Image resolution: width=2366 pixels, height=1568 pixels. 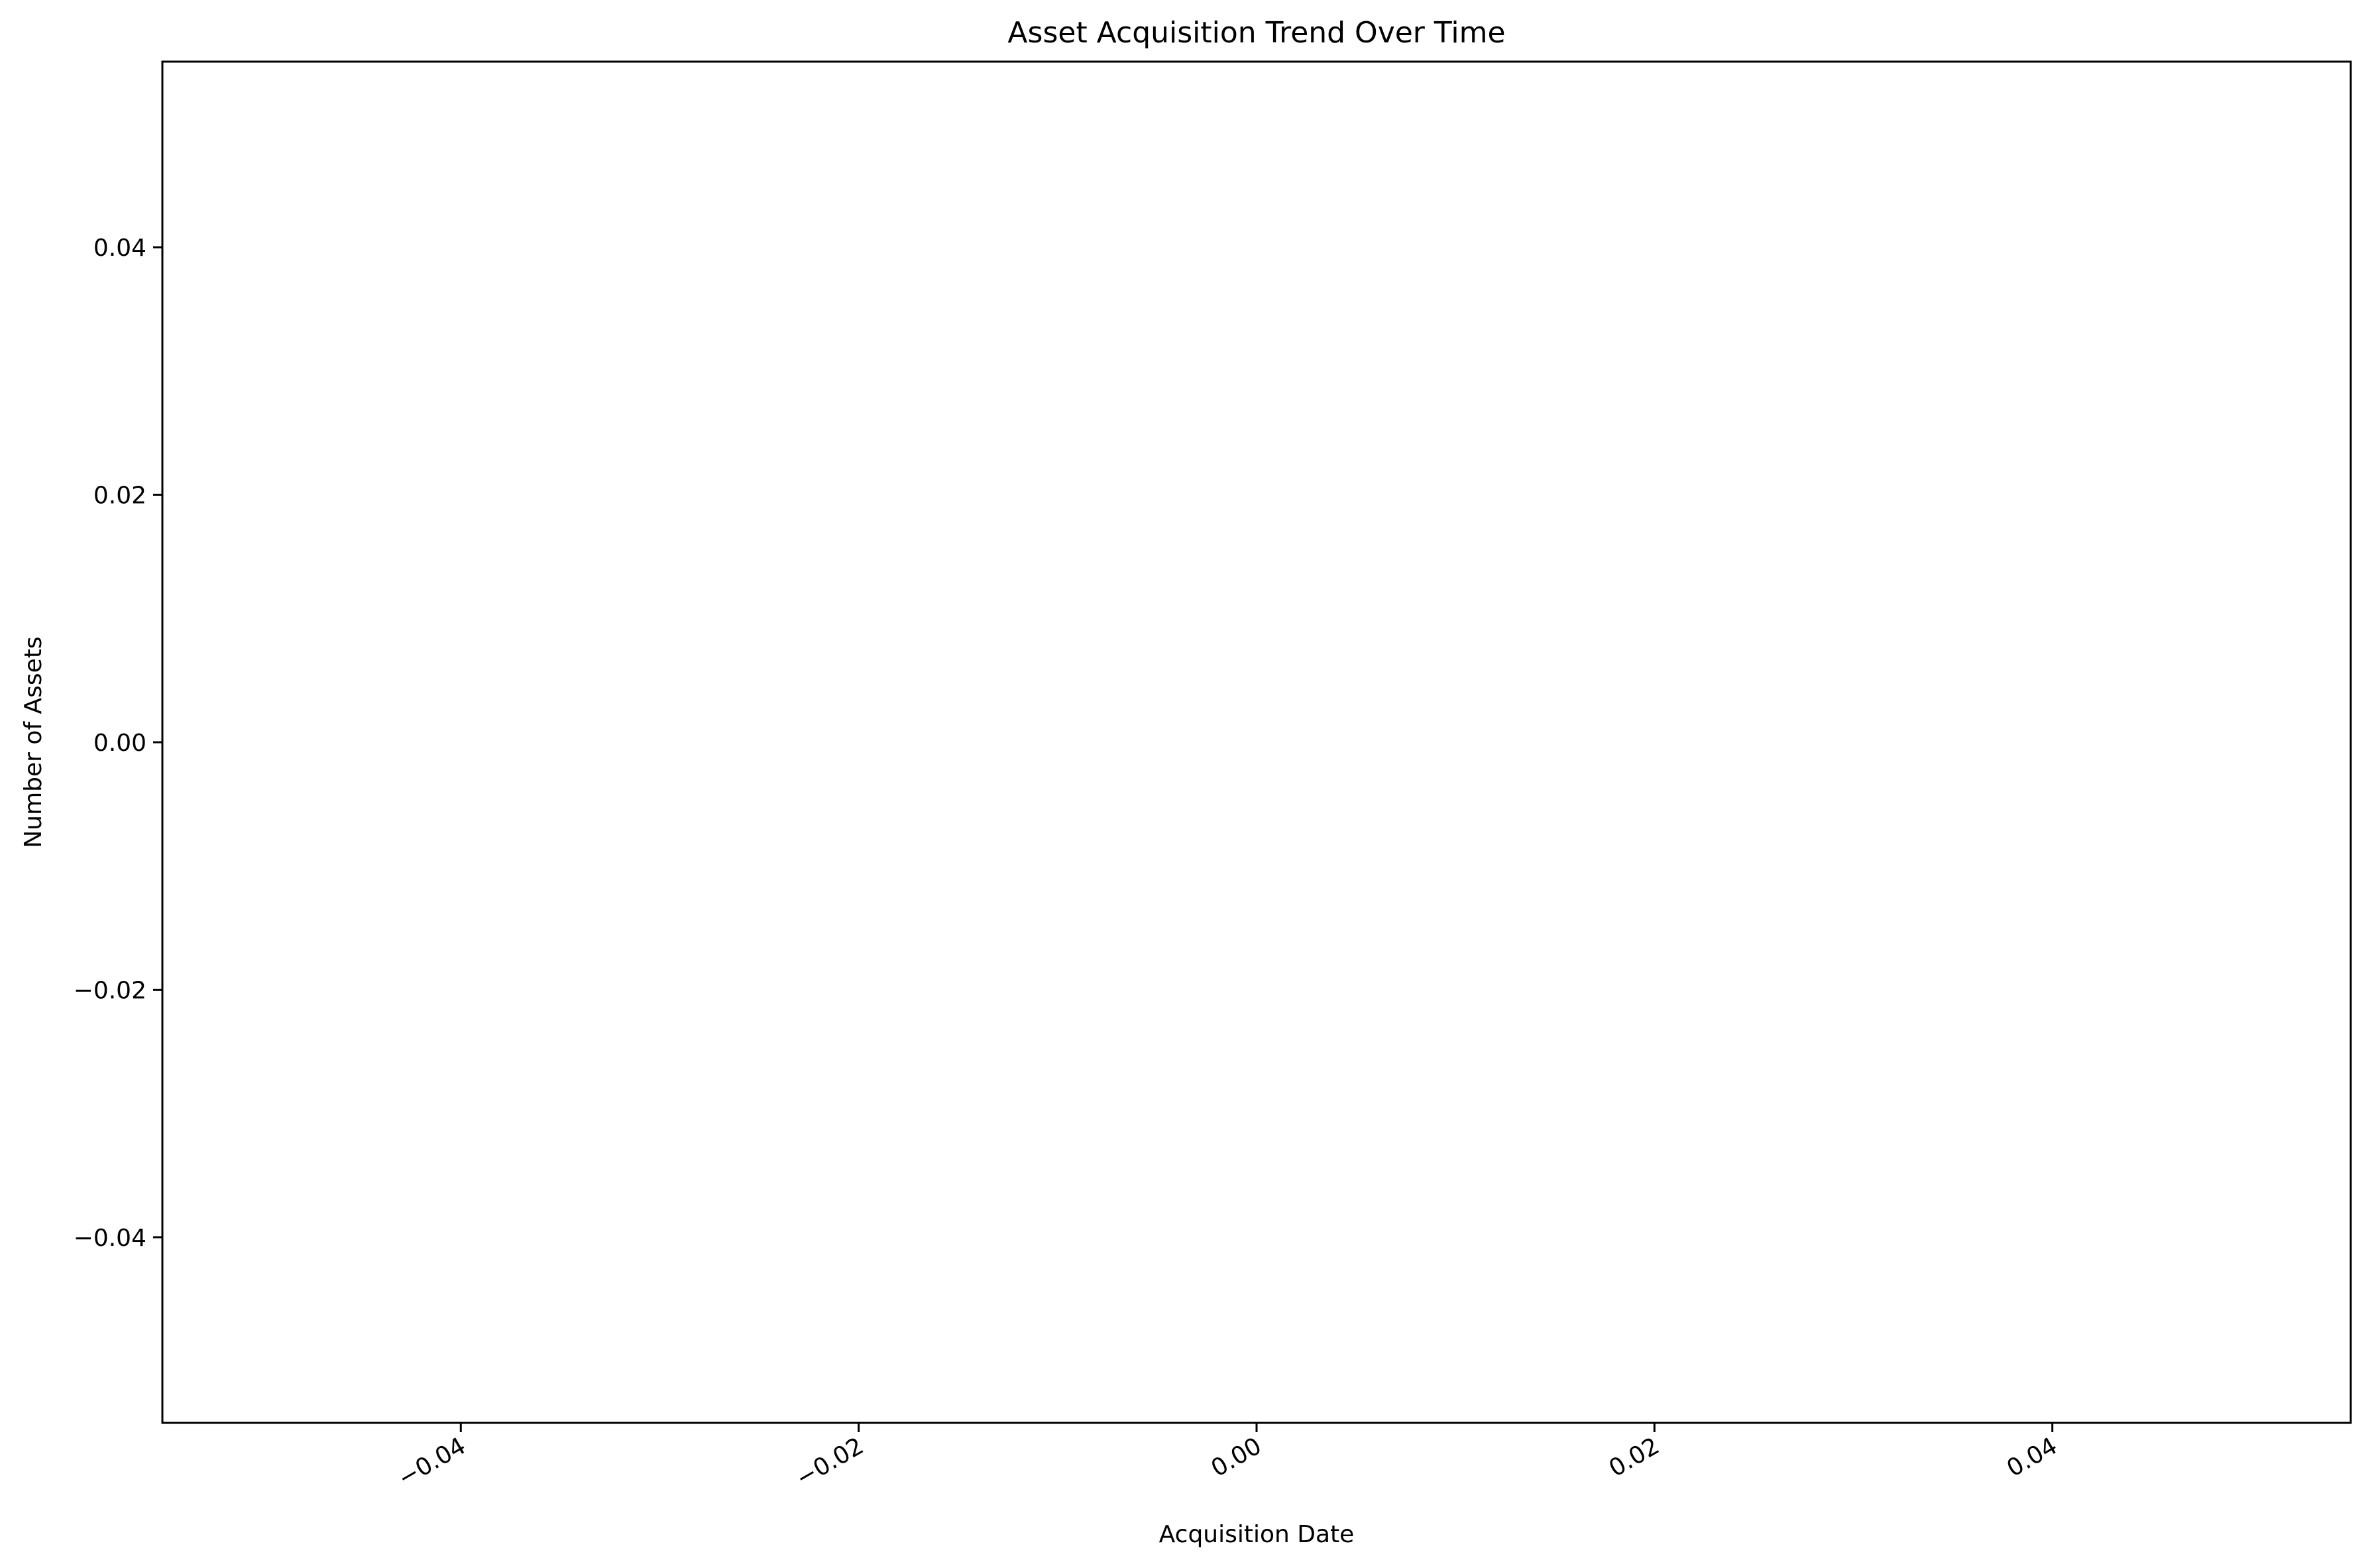 What do you see at coordinates (1256, 33) in the screenshot?
I see `chart-title: Asset Acquisition Trend Over Time` at bounding box center [1256, 33].